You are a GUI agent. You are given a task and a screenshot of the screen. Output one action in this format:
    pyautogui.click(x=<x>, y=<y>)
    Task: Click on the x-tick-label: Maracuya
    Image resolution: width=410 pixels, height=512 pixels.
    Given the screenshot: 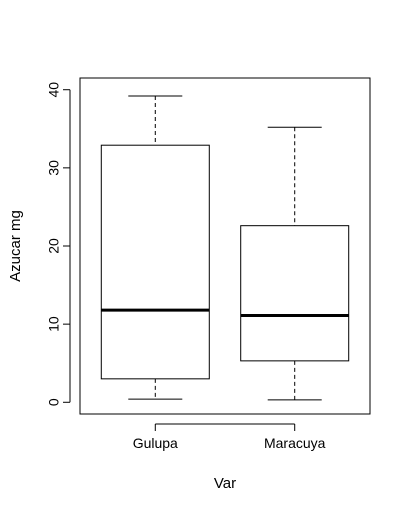 What is the action you would take?
    pyautogui.click(x=295, y=443)
    